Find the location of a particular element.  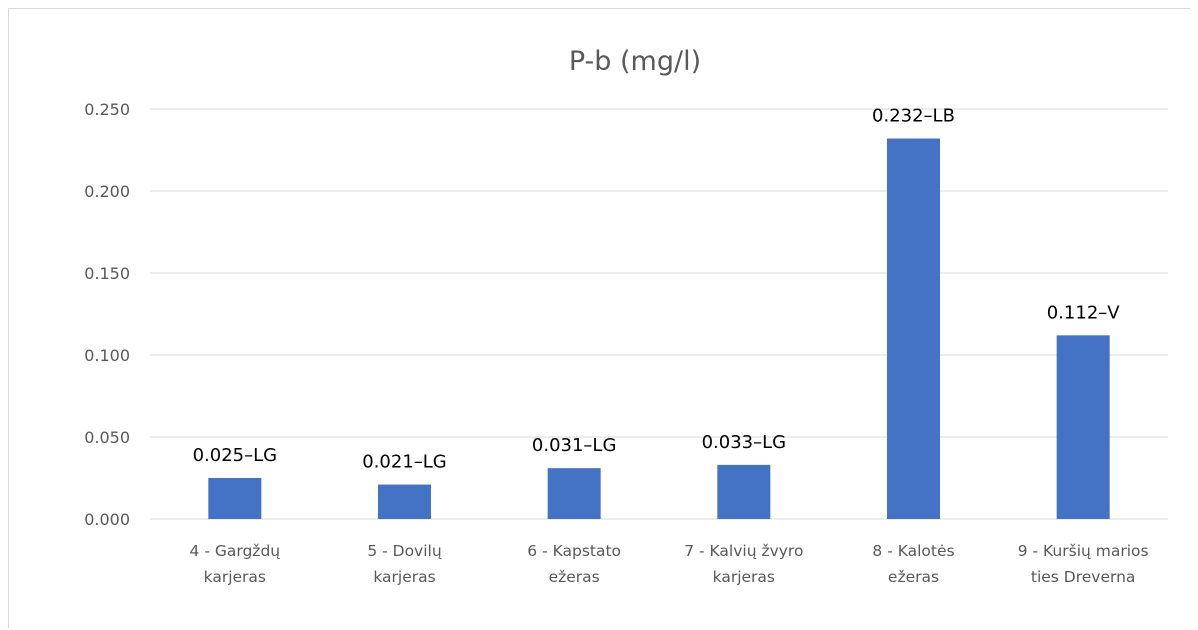

data-label: 0.232–LB is located at coordinates (913, 116).